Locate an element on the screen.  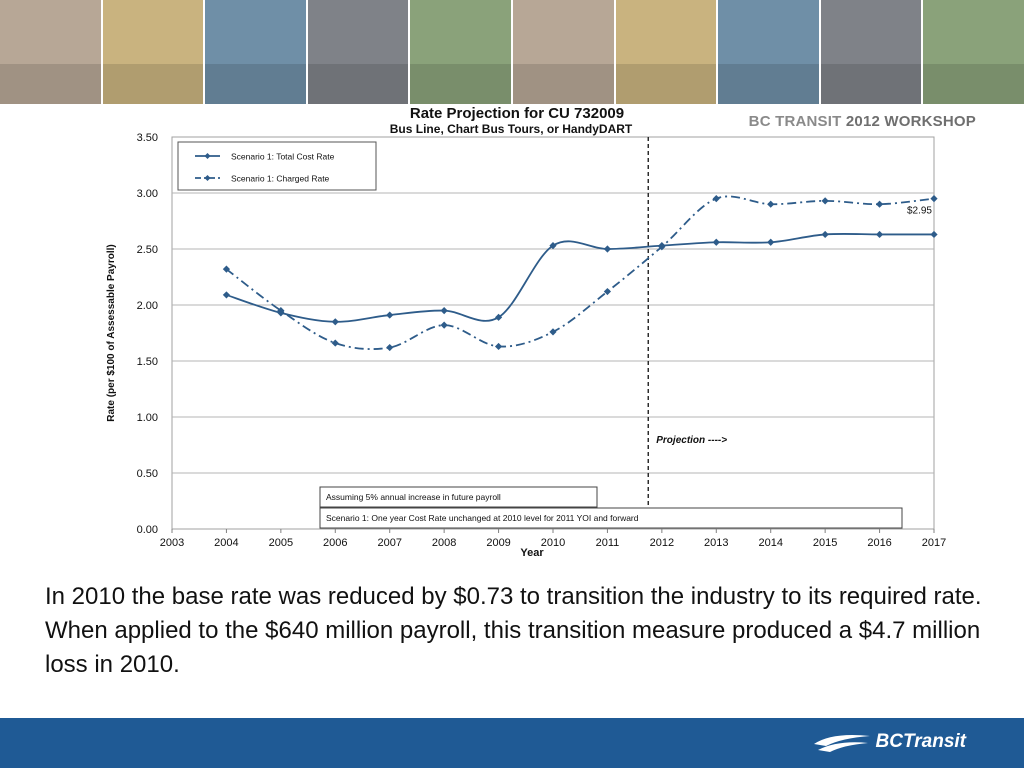
chart-subtitle: Bus Line, Chart Bus Tours, or HandyDART is located at coordinates (511, 129).